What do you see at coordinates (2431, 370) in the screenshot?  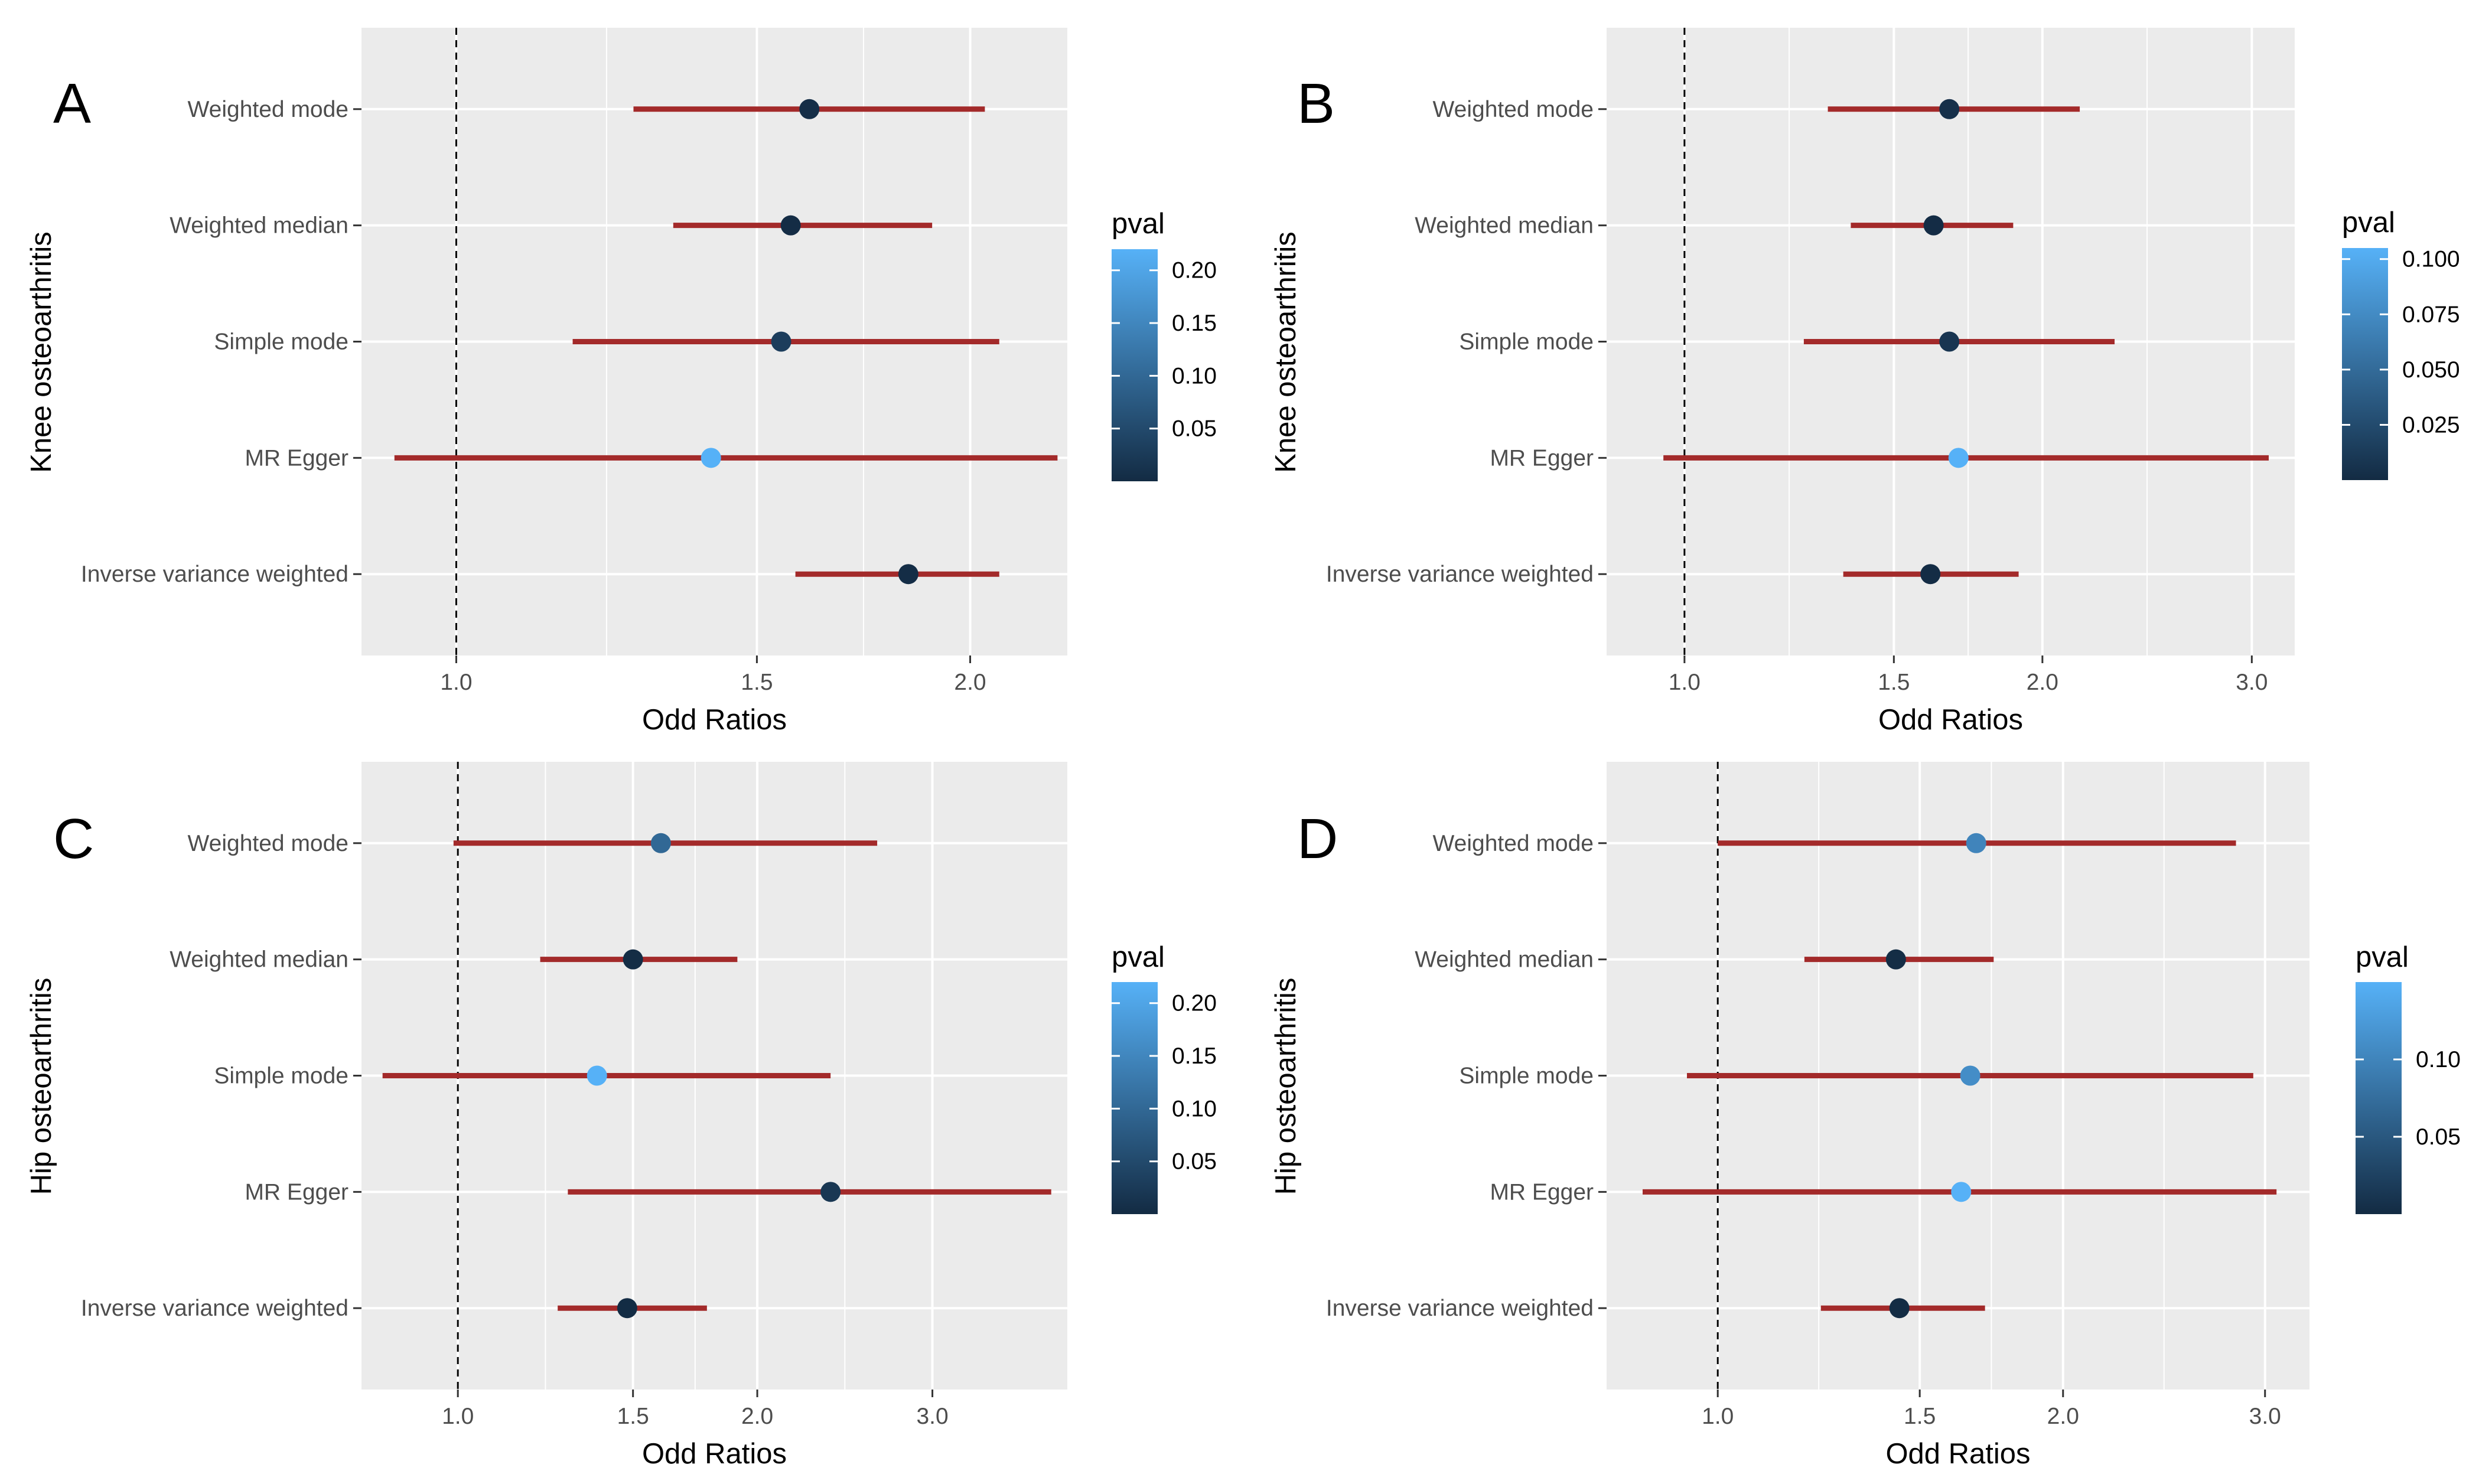 I see `legend-tick-label: 0.050` at bounding box center [2431, 370].